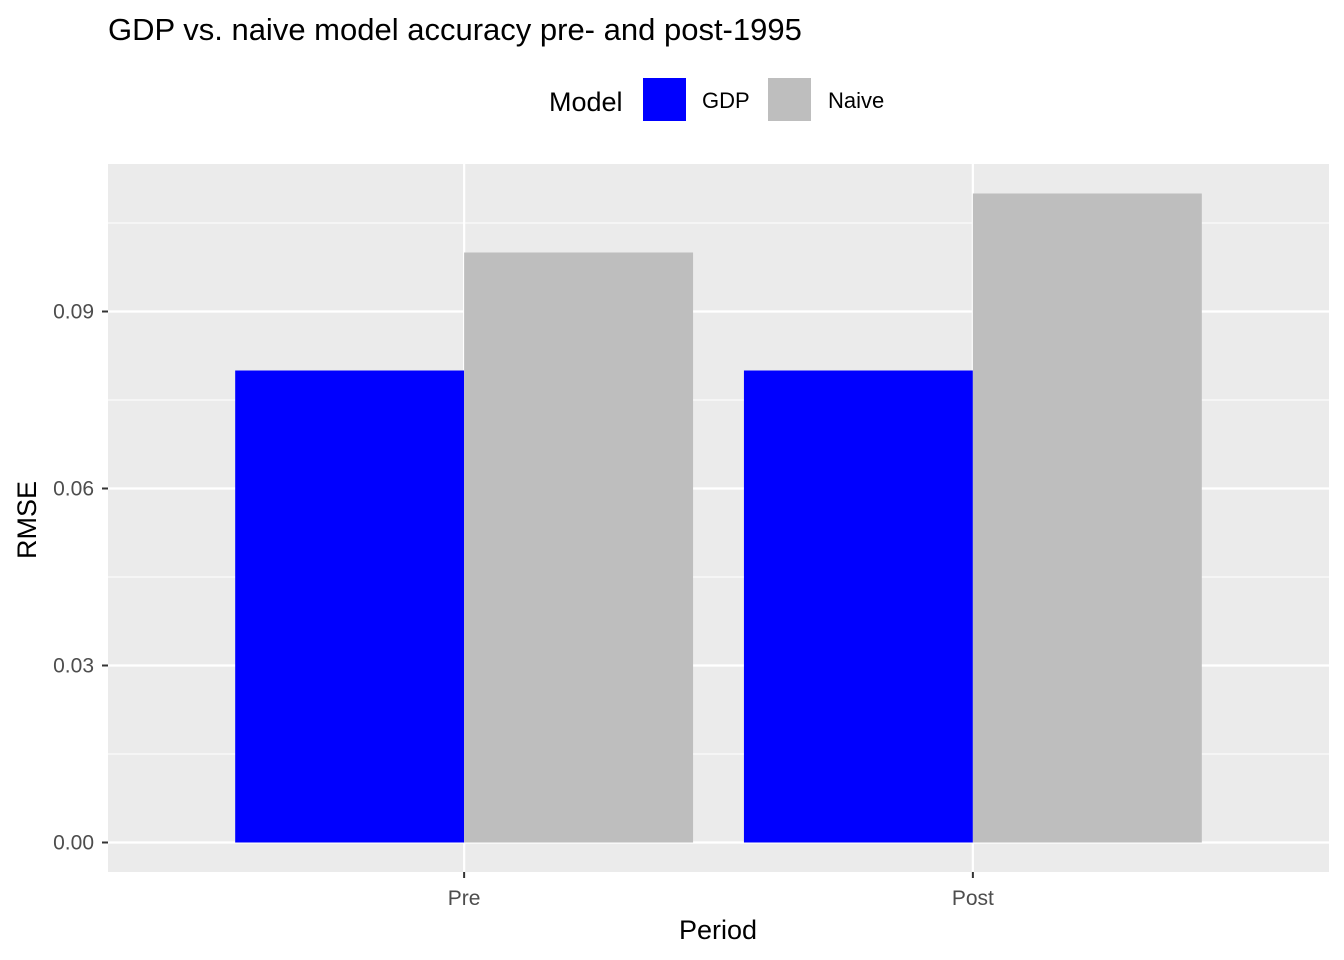 The height and width of the screenshot is (960, 1344). I want to click on y-tick-label: 0.00, so click(73, 843).